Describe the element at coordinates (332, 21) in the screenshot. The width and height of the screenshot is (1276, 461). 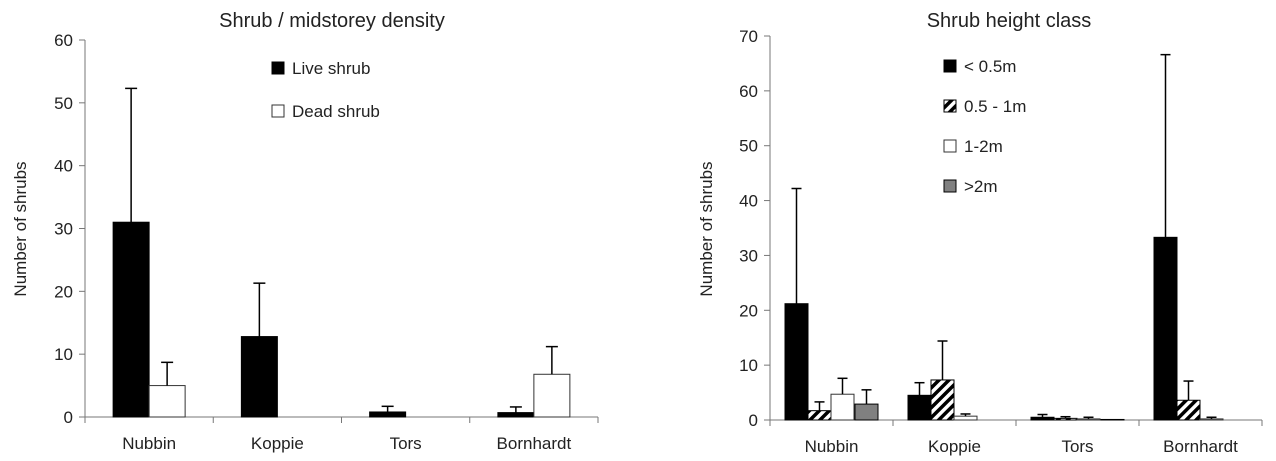
I see `chart-title: Shrub / midstorey density` at that location.